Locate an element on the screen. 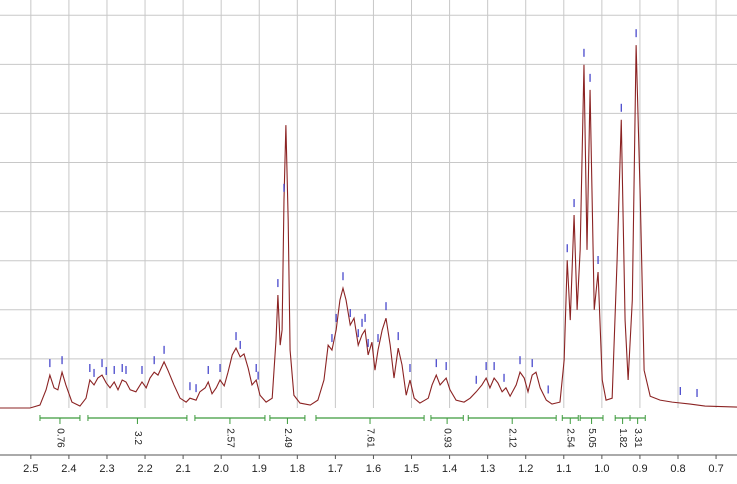 Image resolution: width=737 pixels, height=484 pixels. integral-label: 2.54 is located at coordinates (570, 438).